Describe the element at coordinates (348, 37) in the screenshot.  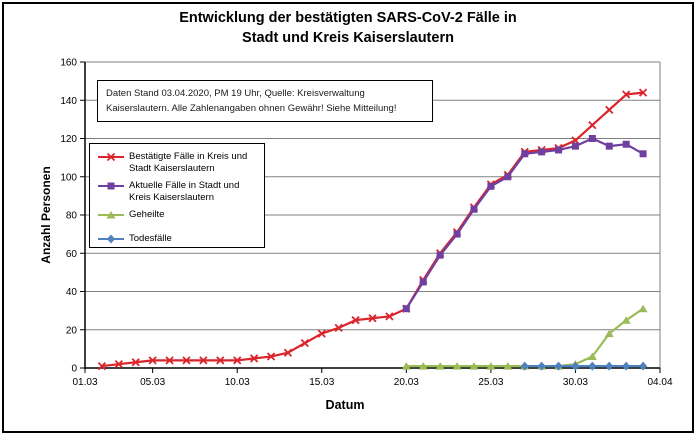
I see `chart-title-line2: Stadt und Kreis Kaiserslautern` at that location.